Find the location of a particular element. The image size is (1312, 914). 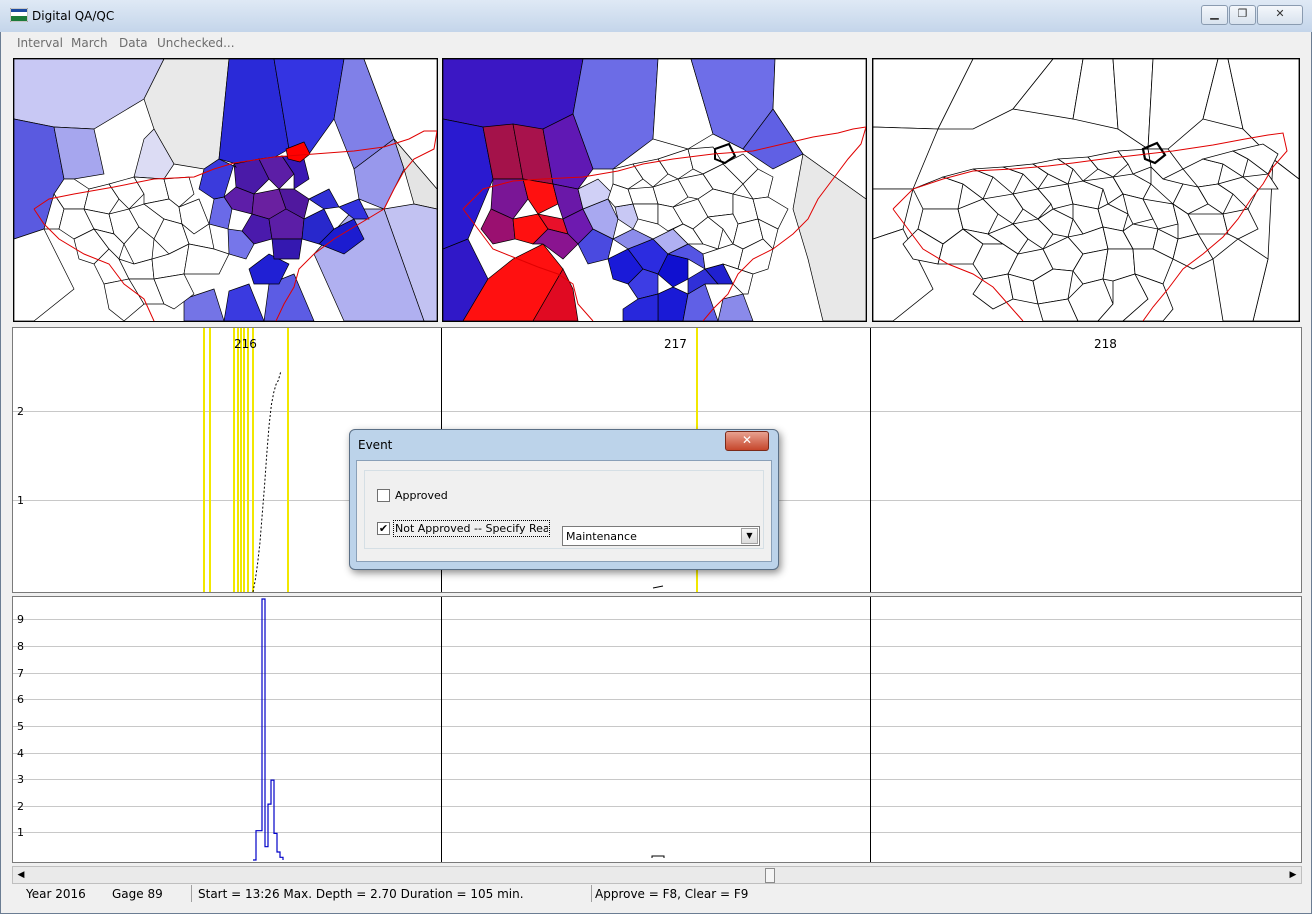

not-approved-checkbox: ✔ is located at coordinates (383, 528).